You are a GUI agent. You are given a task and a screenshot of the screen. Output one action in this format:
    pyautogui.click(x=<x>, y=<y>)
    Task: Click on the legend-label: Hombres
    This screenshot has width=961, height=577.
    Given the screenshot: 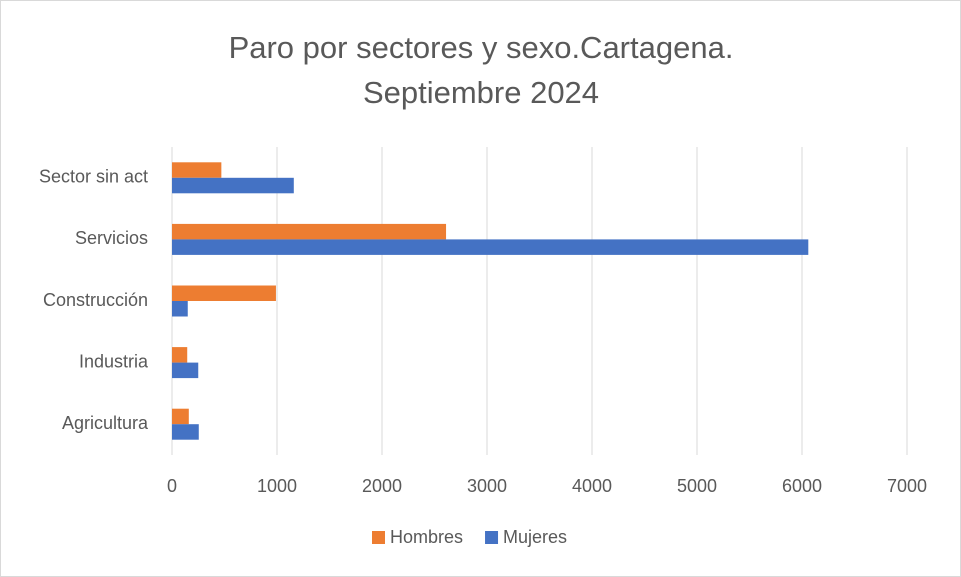 What is the action you would take?
    pyautogui.click(x=426, y=537)
    